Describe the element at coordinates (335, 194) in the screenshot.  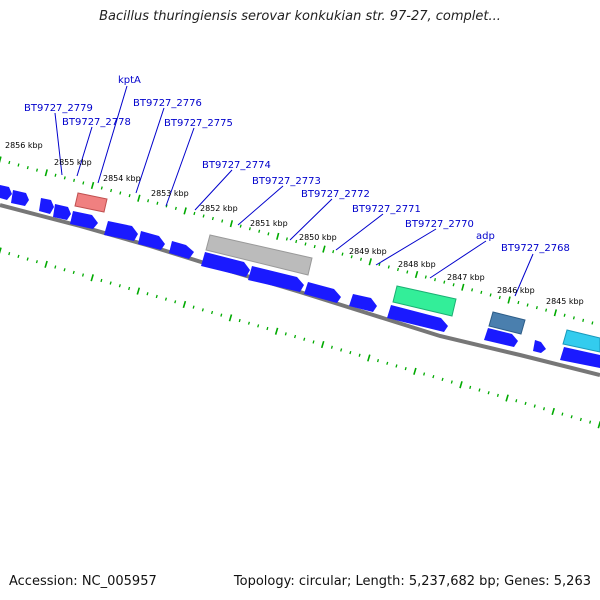
I see `gene-label-BT9727_2772: BT9727_2772` at that location.